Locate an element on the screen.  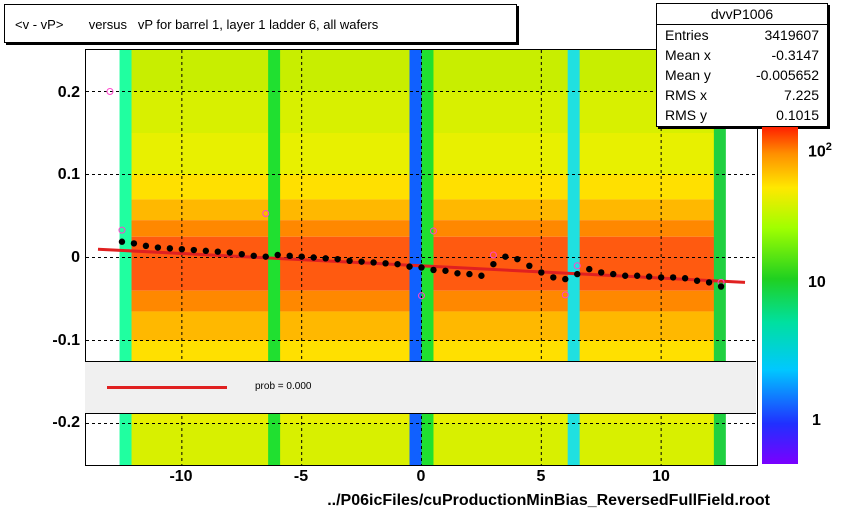
stats-value: 7.225 is located at coordinates (801, 95).